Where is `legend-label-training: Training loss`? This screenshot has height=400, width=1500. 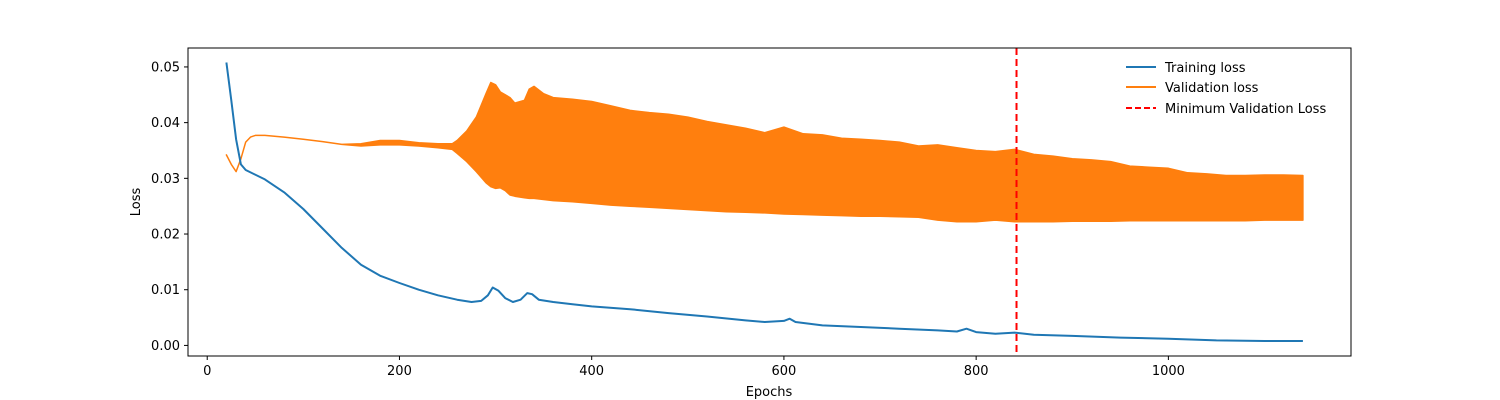
legend-label-training: Training loss is located at coordinates (1205, 68).